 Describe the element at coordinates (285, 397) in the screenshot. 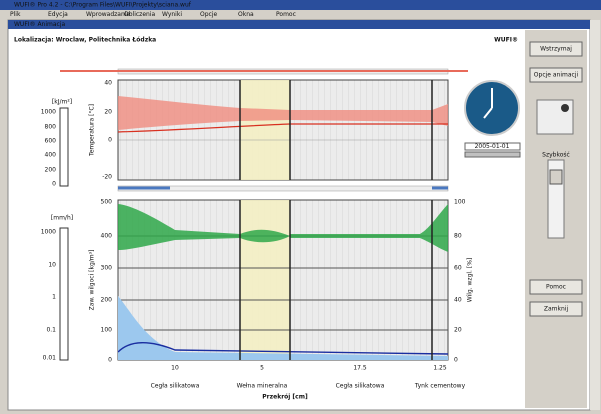

I see `x-label: Przekrój [cm]` at that location.